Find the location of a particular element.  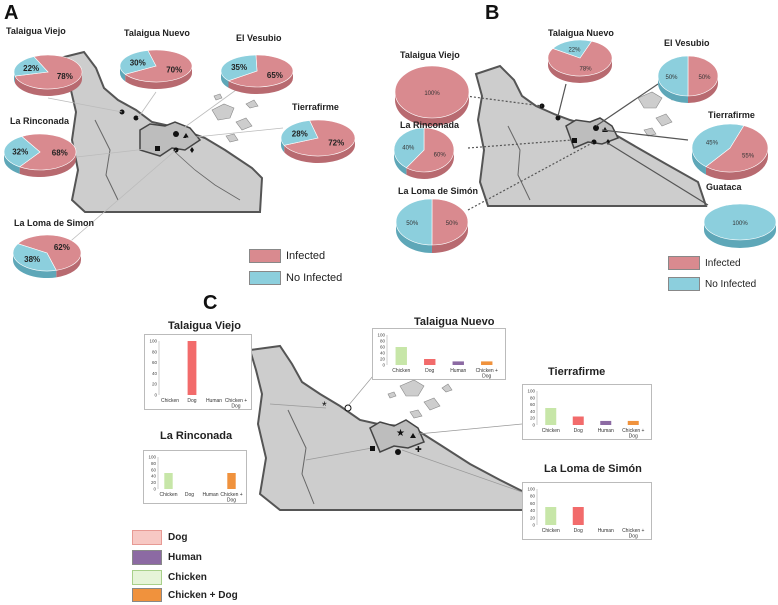

pie-b-tierrafirme-not-infected-slice is located at coordinates (718, 145).